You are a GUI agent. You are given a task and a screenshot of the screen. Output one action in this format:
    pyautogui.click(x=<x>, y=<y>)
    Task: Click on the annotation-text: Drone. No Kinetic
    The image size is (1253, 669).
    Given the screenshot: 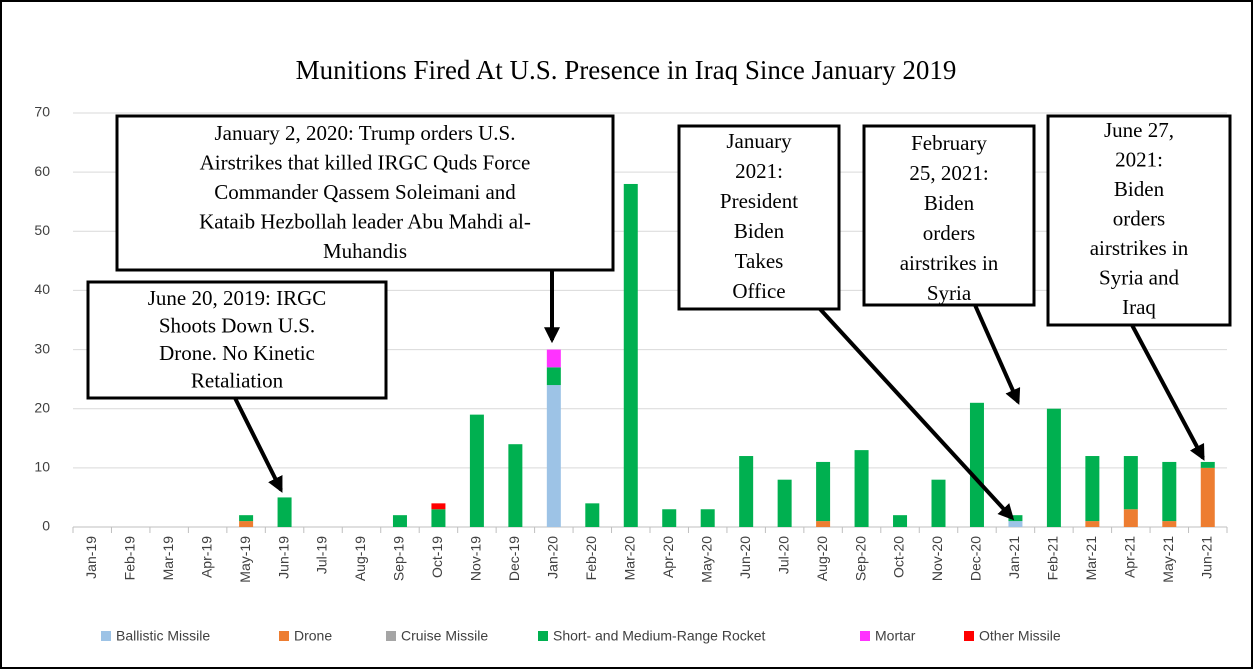 What is the action you would take?
    pyautogui.click(x=237, y=353)
    